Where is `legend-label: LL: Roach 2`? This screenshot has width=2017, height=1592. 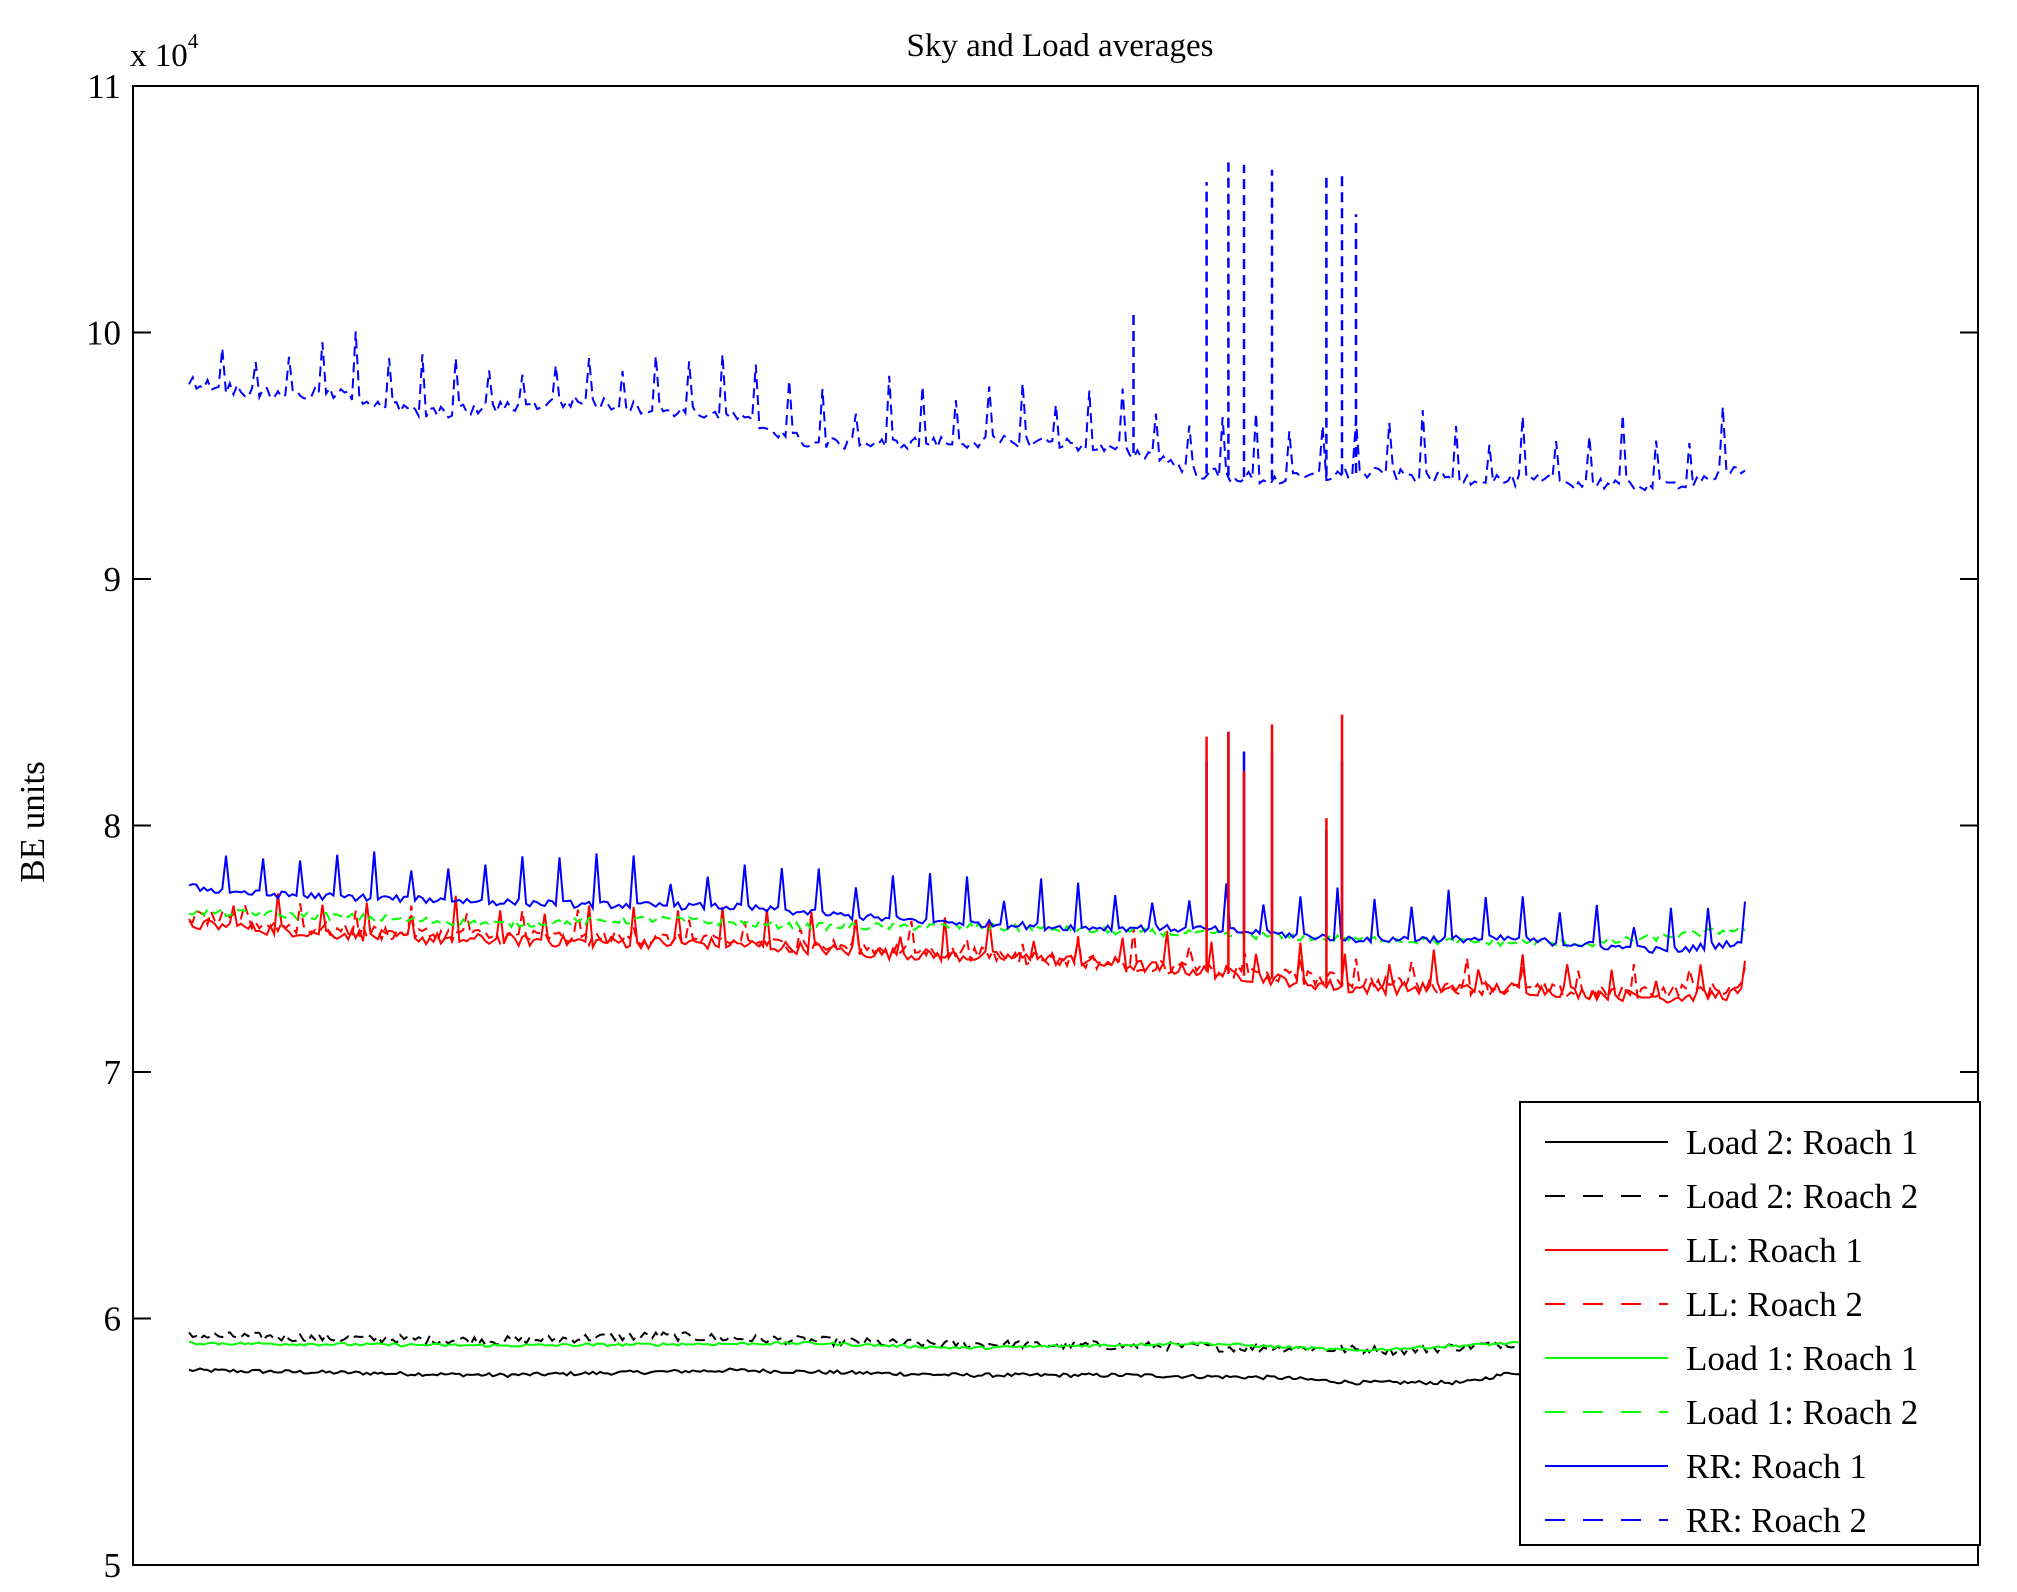
legend-label: LL: Roach 2 is located at coordinates (1774, 1304).